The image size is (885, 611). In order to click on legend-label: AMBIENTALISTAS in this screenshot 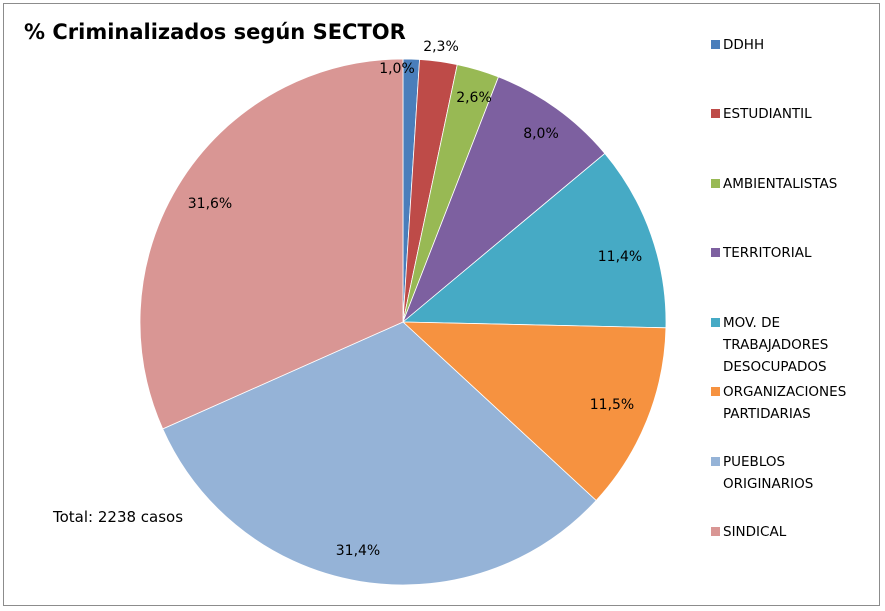, I will do `click(780, 184)`.